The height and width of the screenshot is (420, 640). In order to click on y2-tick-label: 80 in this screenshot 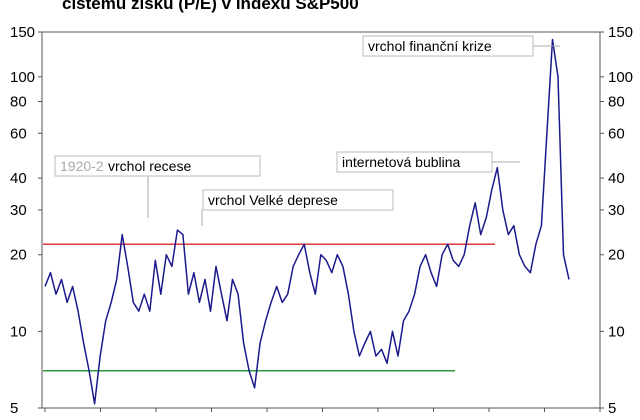, I will do `click(616, 101)`.